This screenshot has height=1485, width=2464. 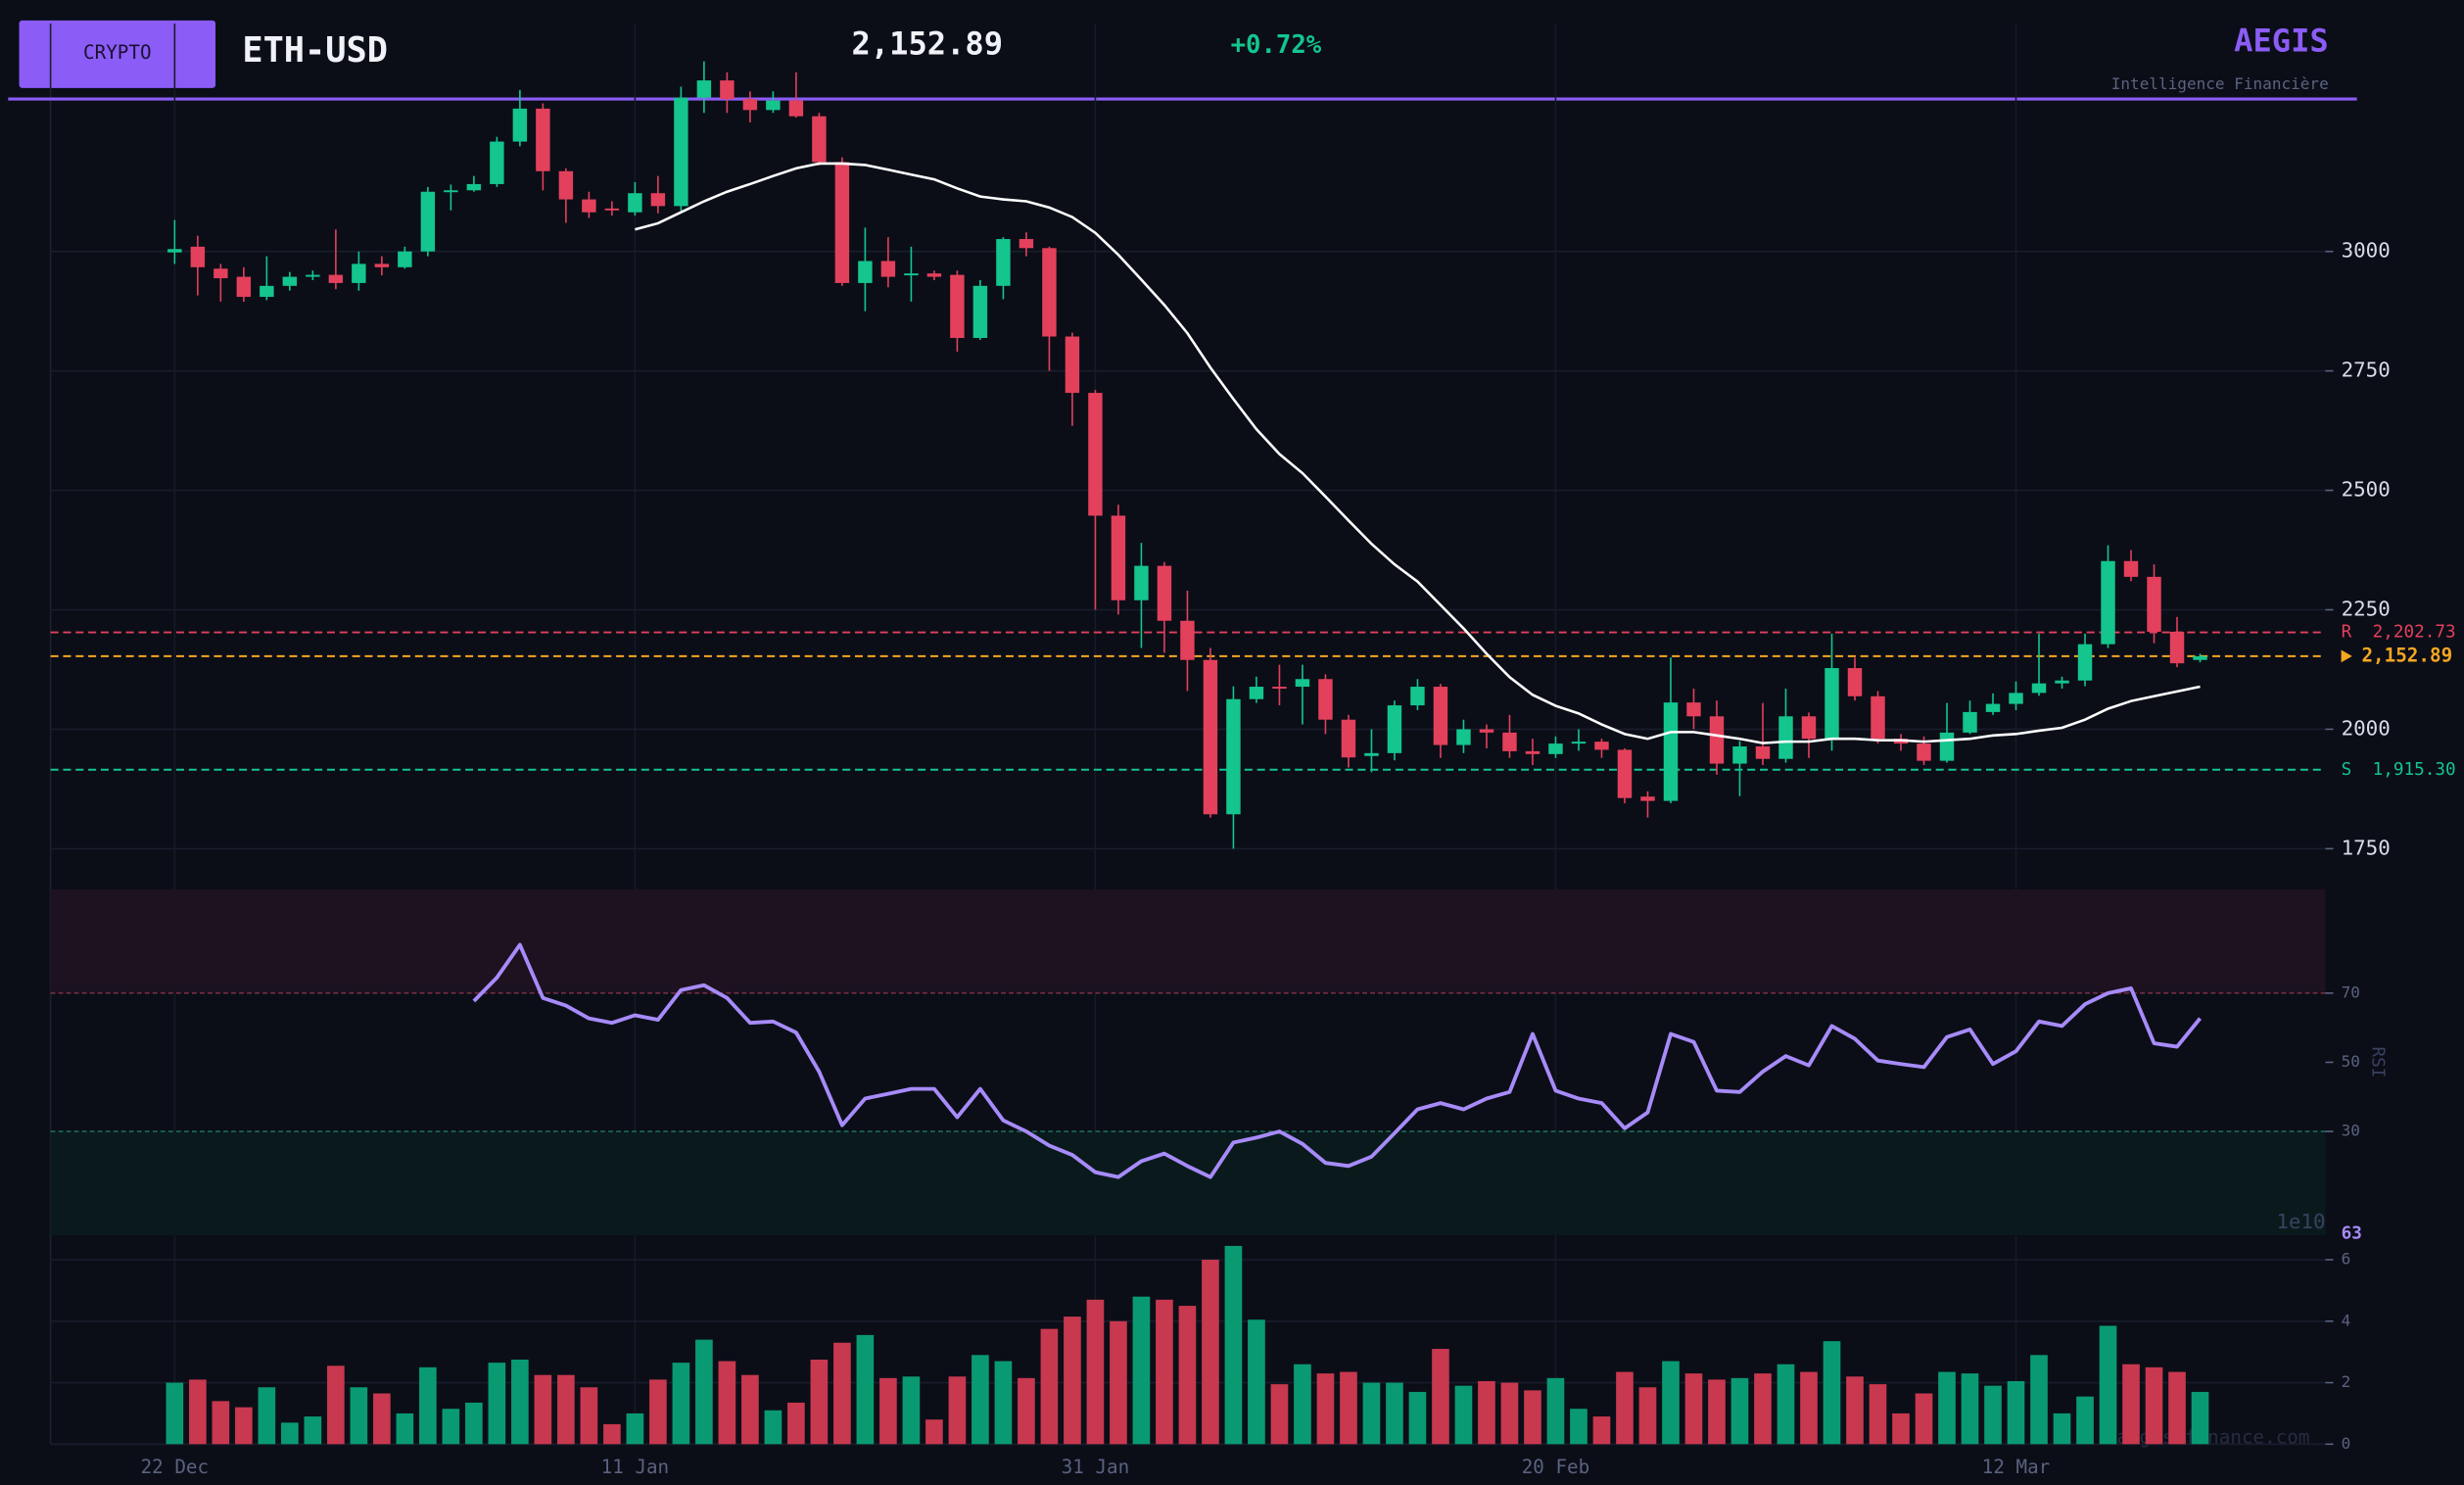 I want to click on rsi-last-label: 63, so click(x=2352, y=1233).